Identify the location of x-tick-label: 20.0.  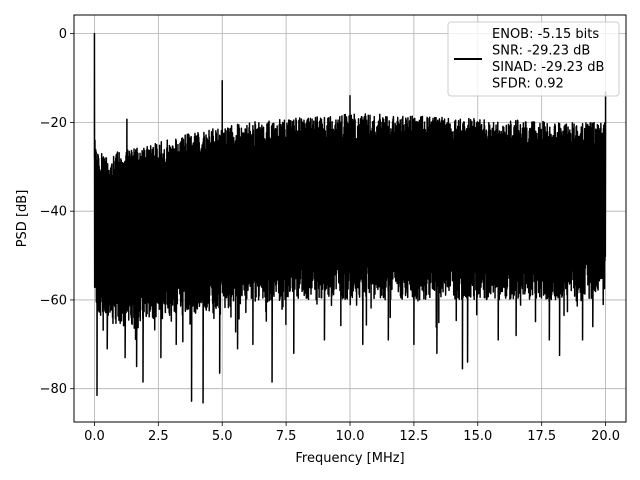
(605, 436).